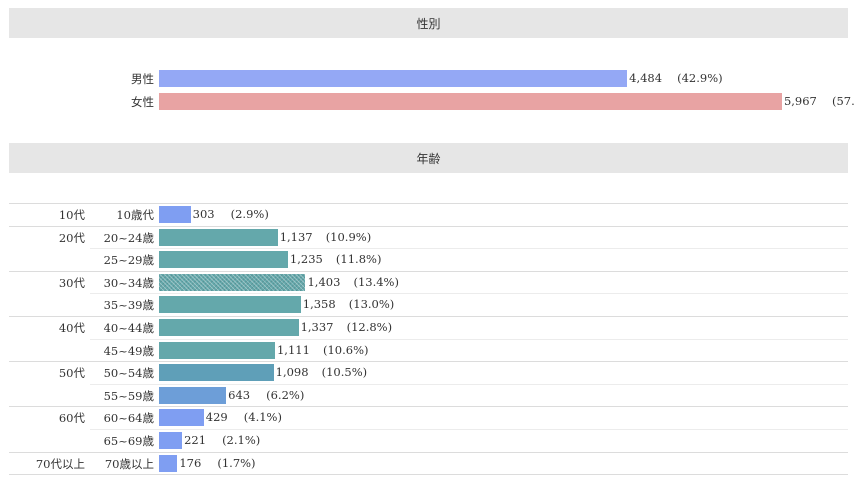 Image resolution: width=855 pixels, height=485 pixels. I want to click on age-value-label: 1,337, so click(317, 327).